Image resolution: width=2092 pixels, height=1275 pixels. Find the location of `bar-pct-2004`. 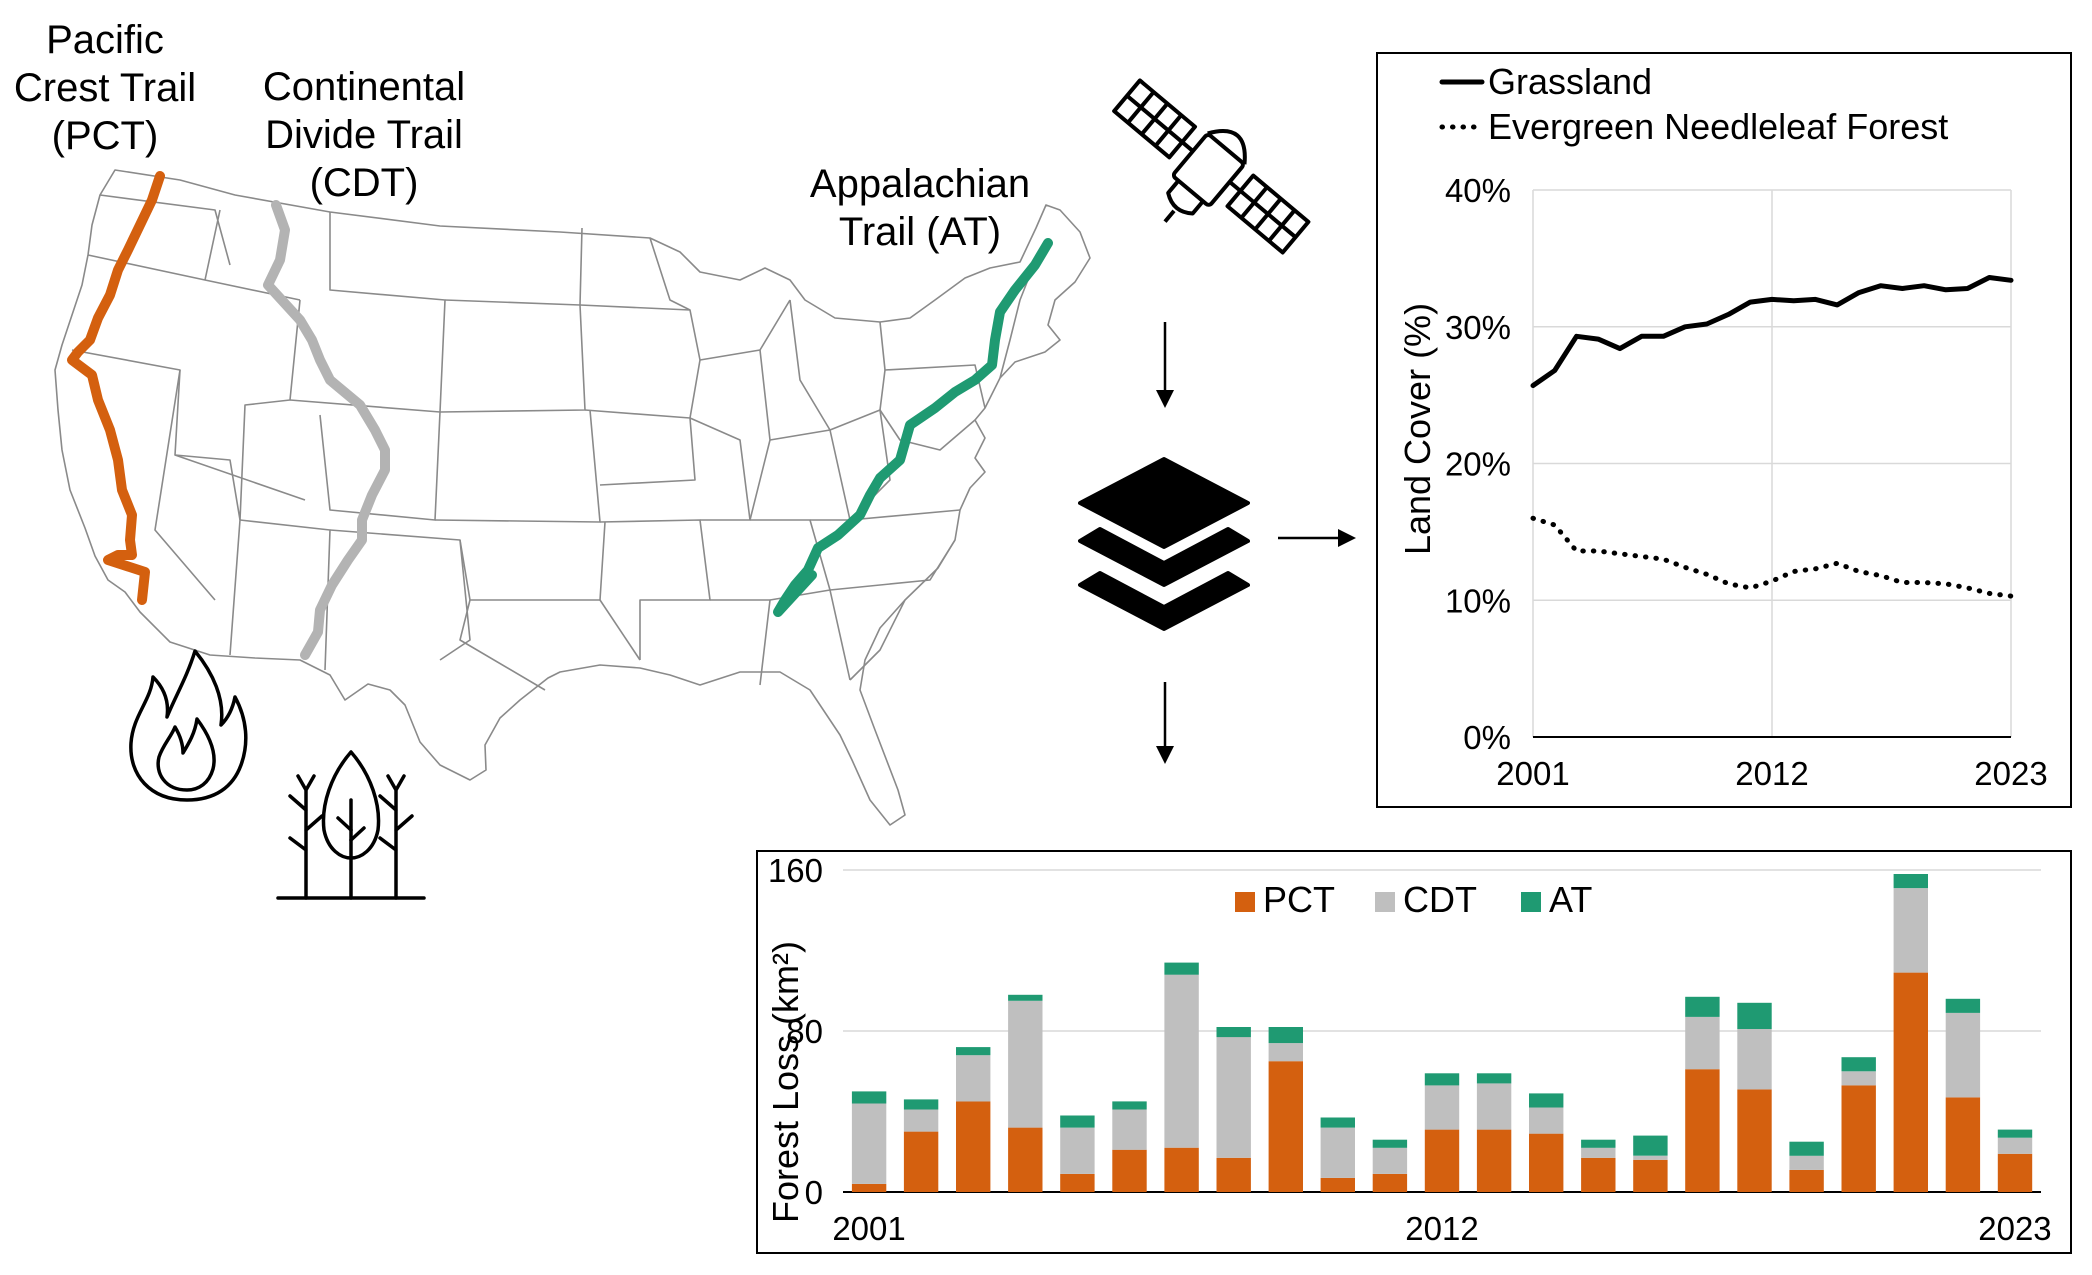

bar-pct-2004 is located at coordinates (1025, 1159).